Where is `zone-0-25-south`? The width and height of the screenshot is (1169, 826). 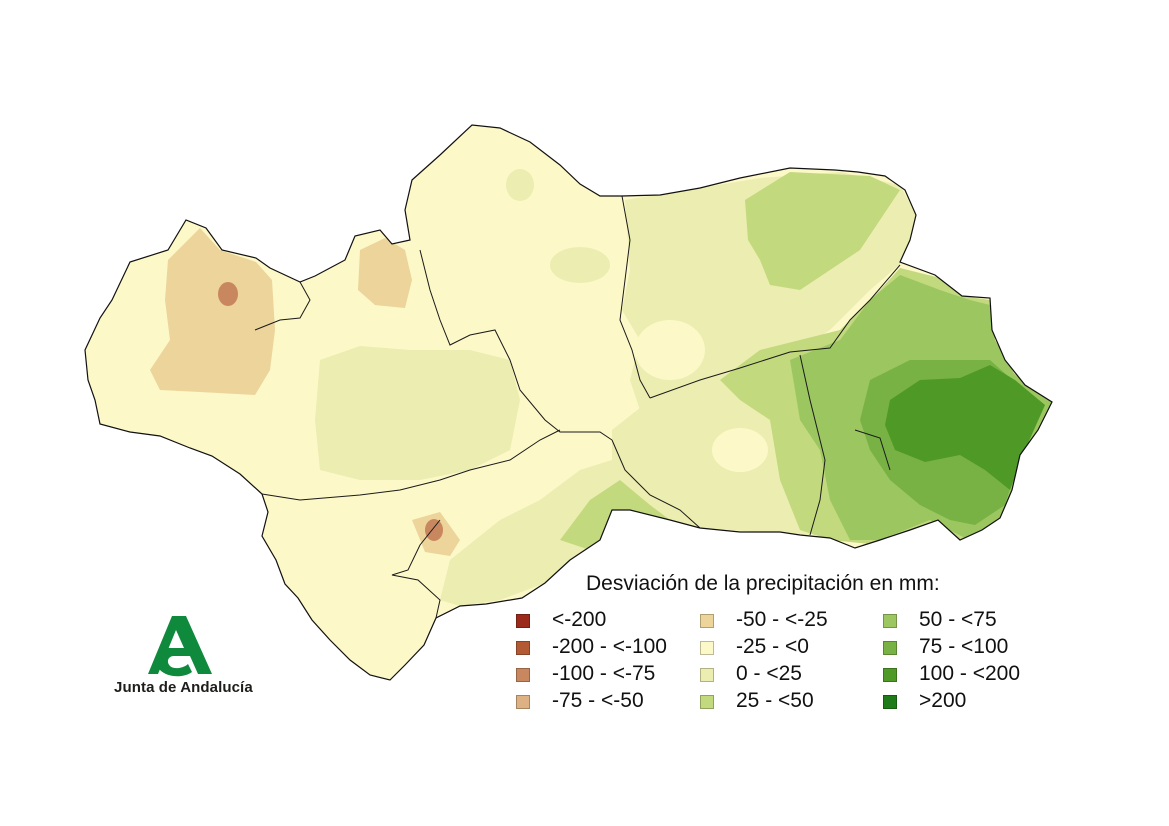 zone-0-25-south is located at coordinates (711, 457).